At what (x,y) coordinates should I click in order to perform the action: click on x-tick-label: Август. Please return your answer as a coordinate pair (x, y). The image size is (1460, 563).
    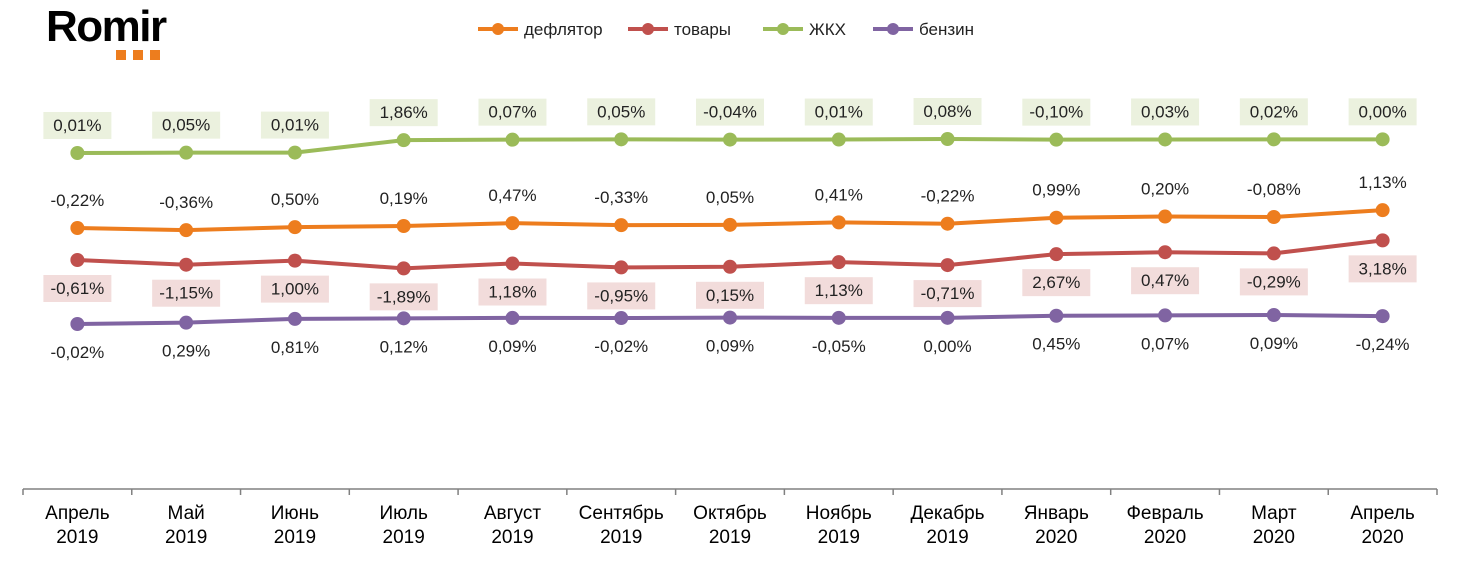
    Looking at the image, I should click on (512, 513).